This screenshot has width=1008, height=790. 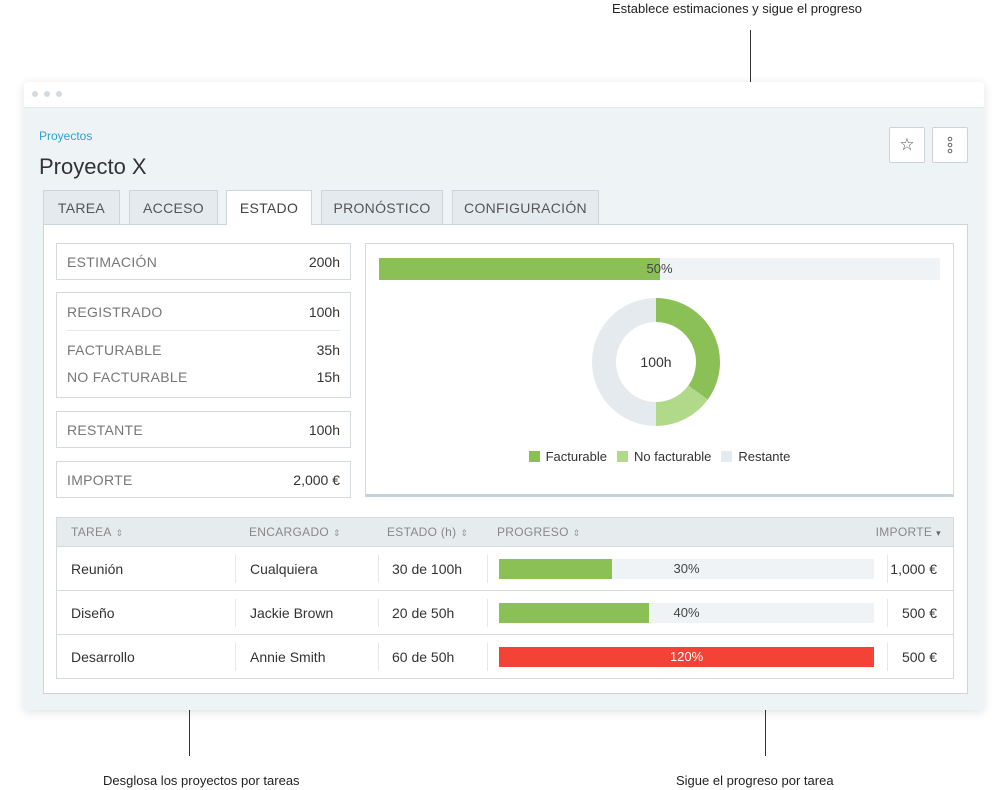 What do you see at coordinates (203, 429) in the screenshot?
I see `remaining-box: RESTANTE 100h` at bounding box center [203, 429].